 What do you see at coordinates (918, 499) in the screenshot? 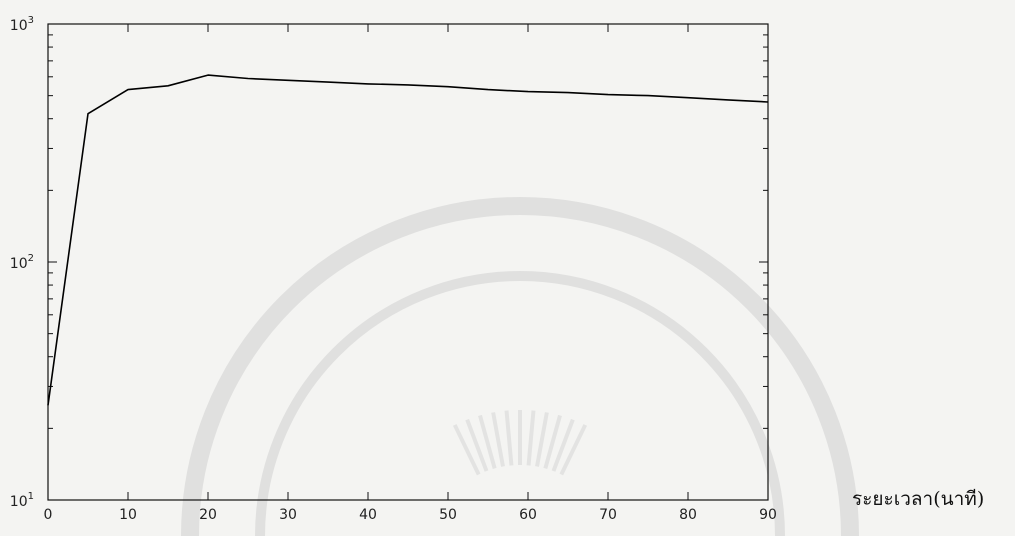
I see `x-axis-title: ระยะเวลา(นาที)` at bounding box center [918, 499].